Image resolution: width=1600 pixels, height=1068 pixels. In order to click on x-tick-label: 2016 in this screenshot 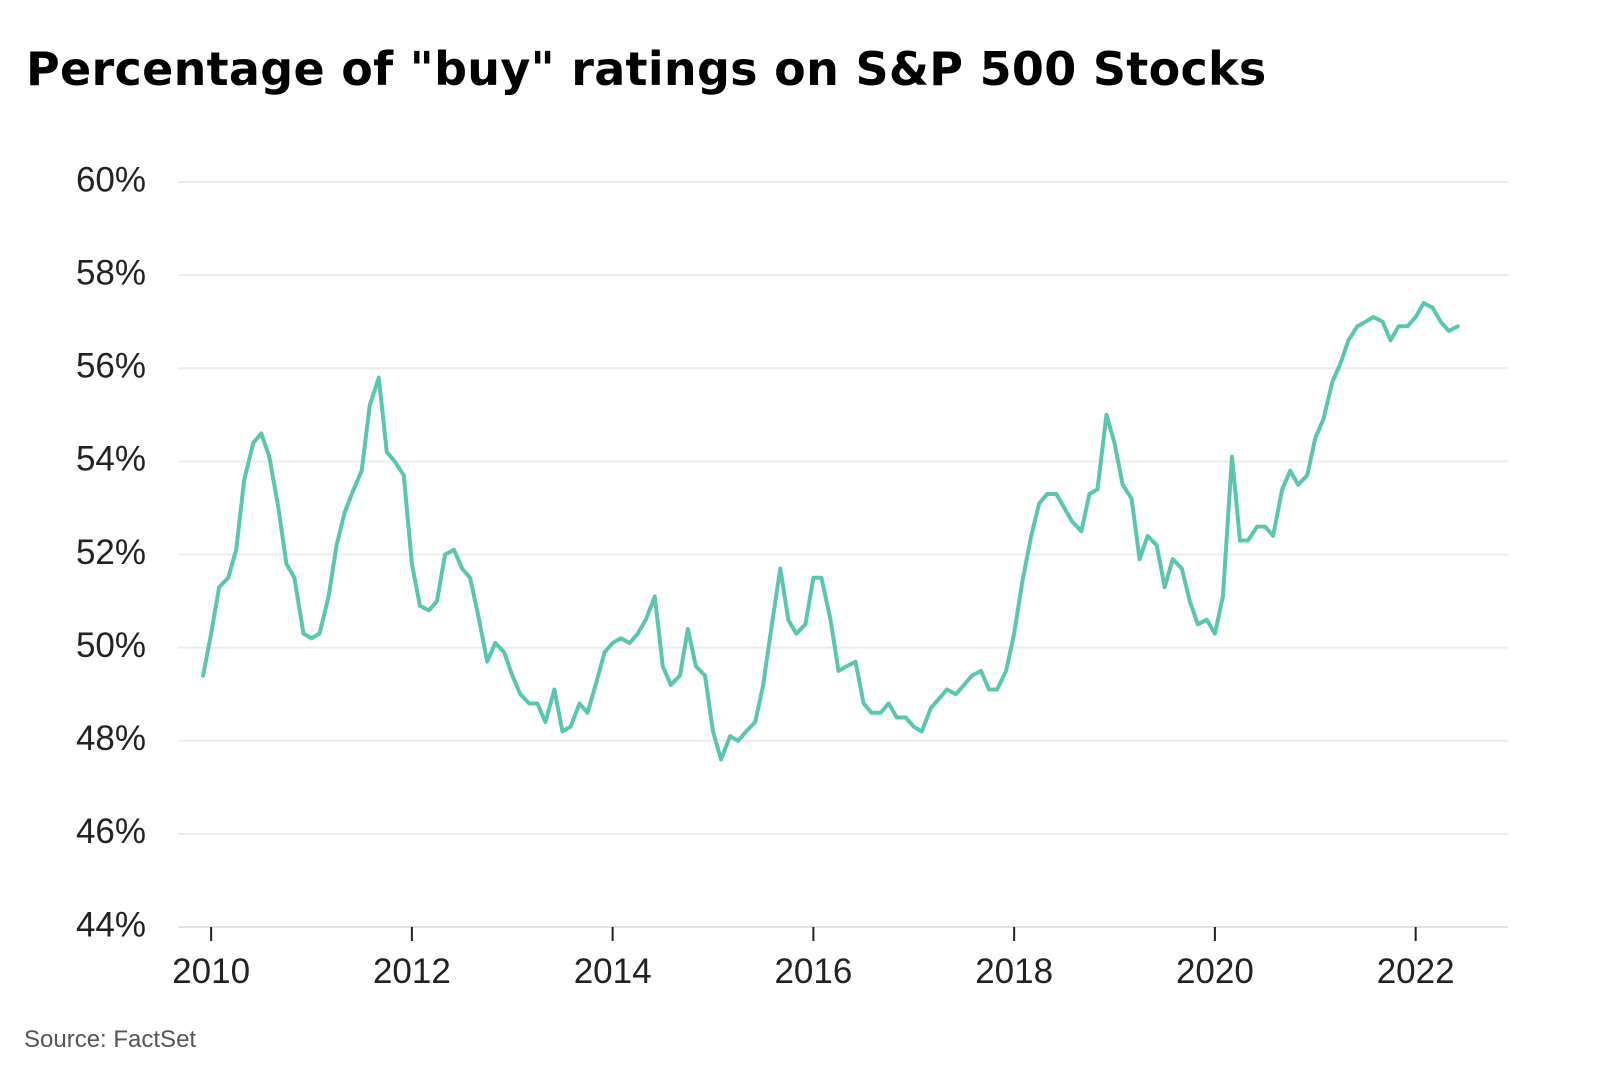, I will do `click(813, 971)`.